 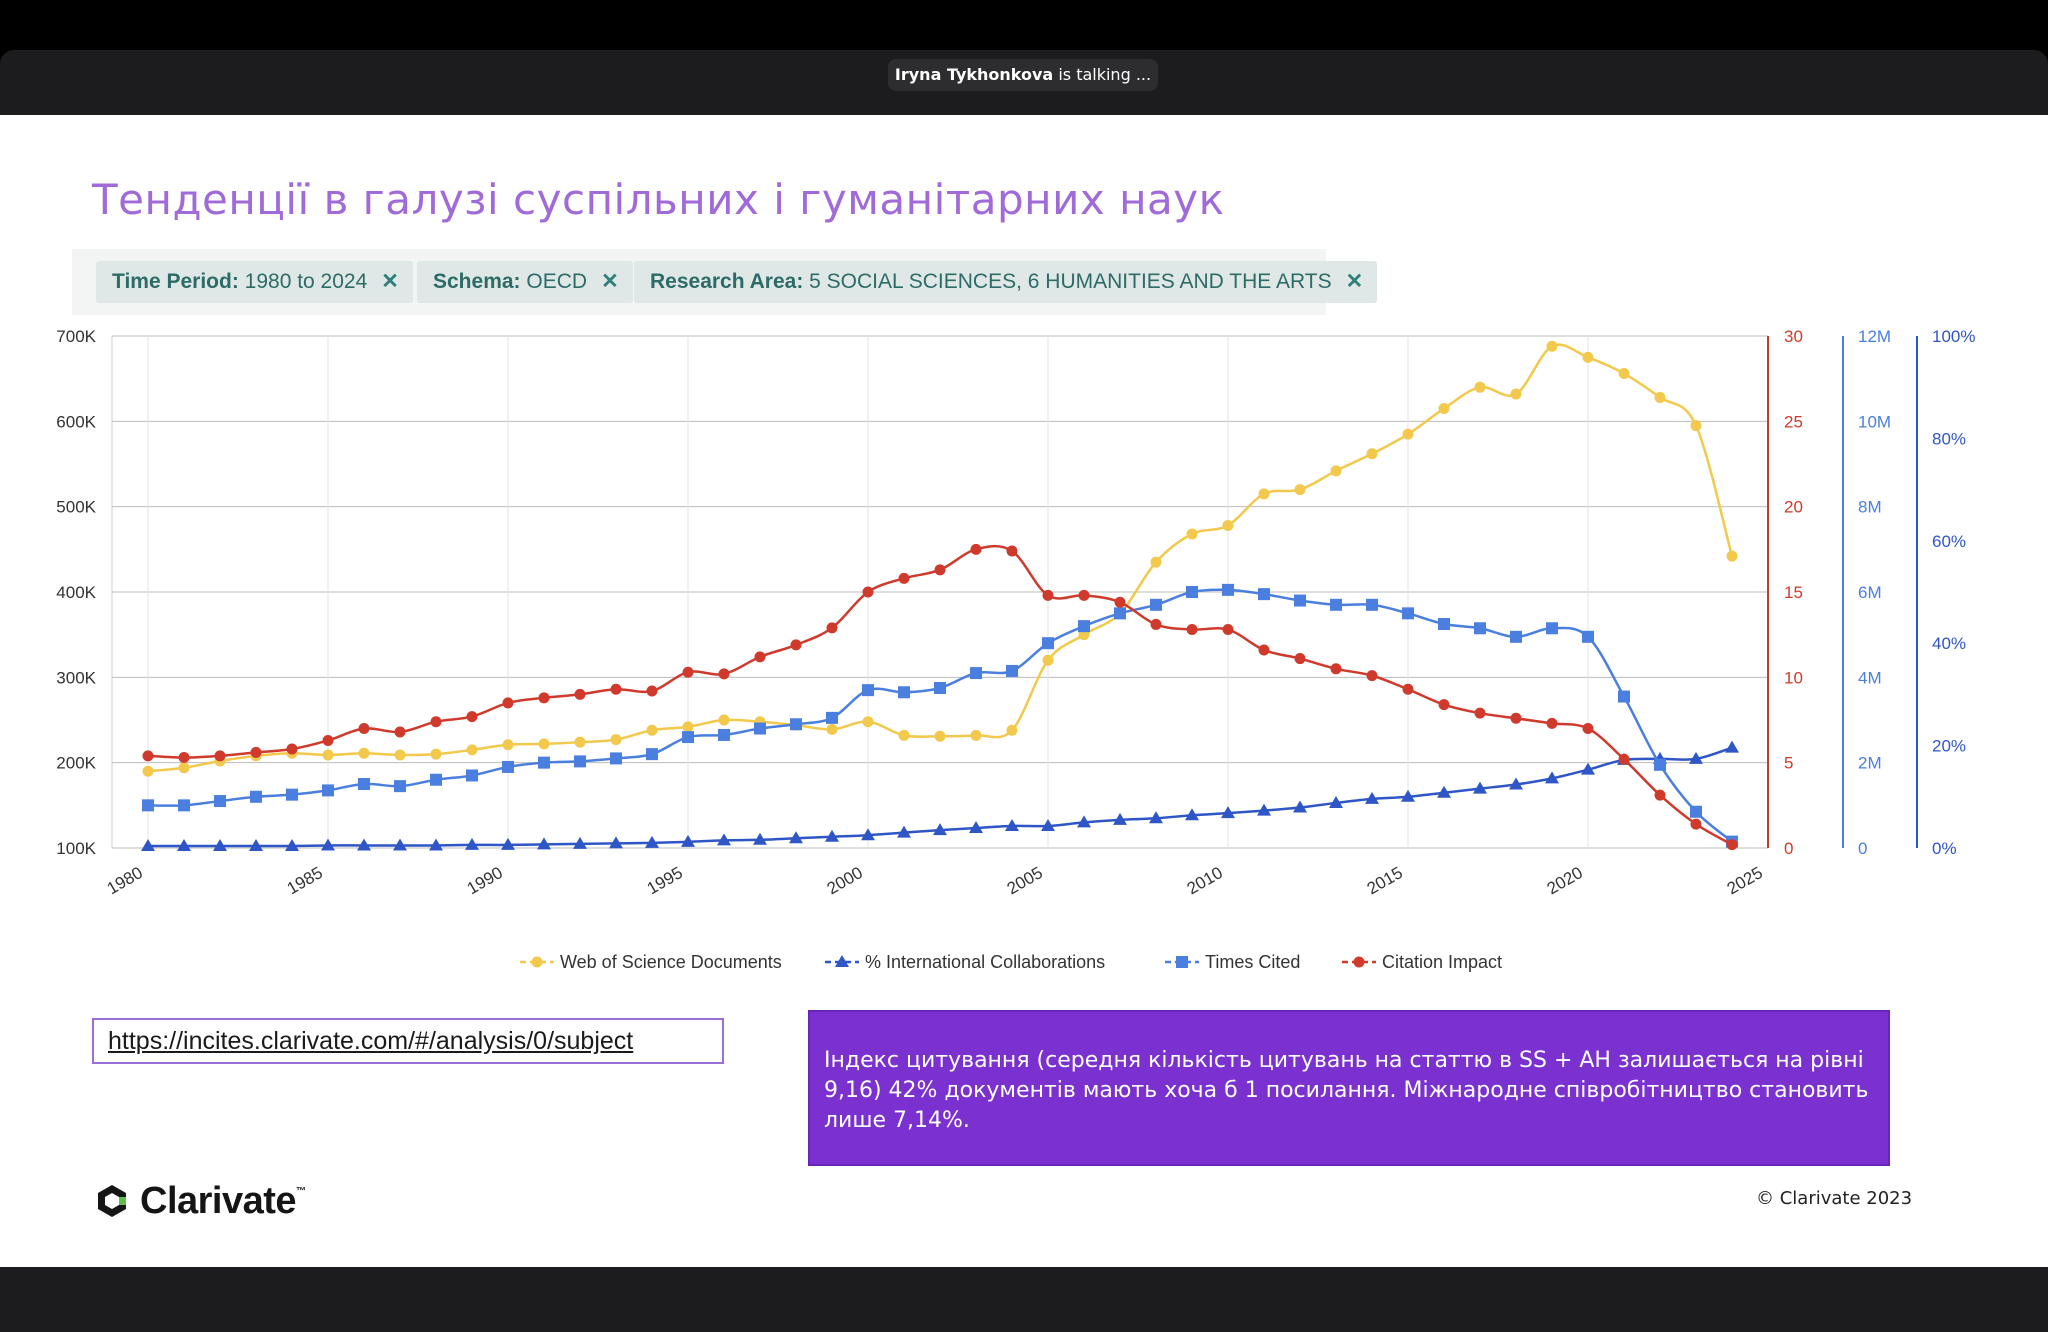 What do you see at coordinates (1949, 541) in the screenshot?
I see `y-percent-tick-label: 60%` at bounding box center [1949, 541].